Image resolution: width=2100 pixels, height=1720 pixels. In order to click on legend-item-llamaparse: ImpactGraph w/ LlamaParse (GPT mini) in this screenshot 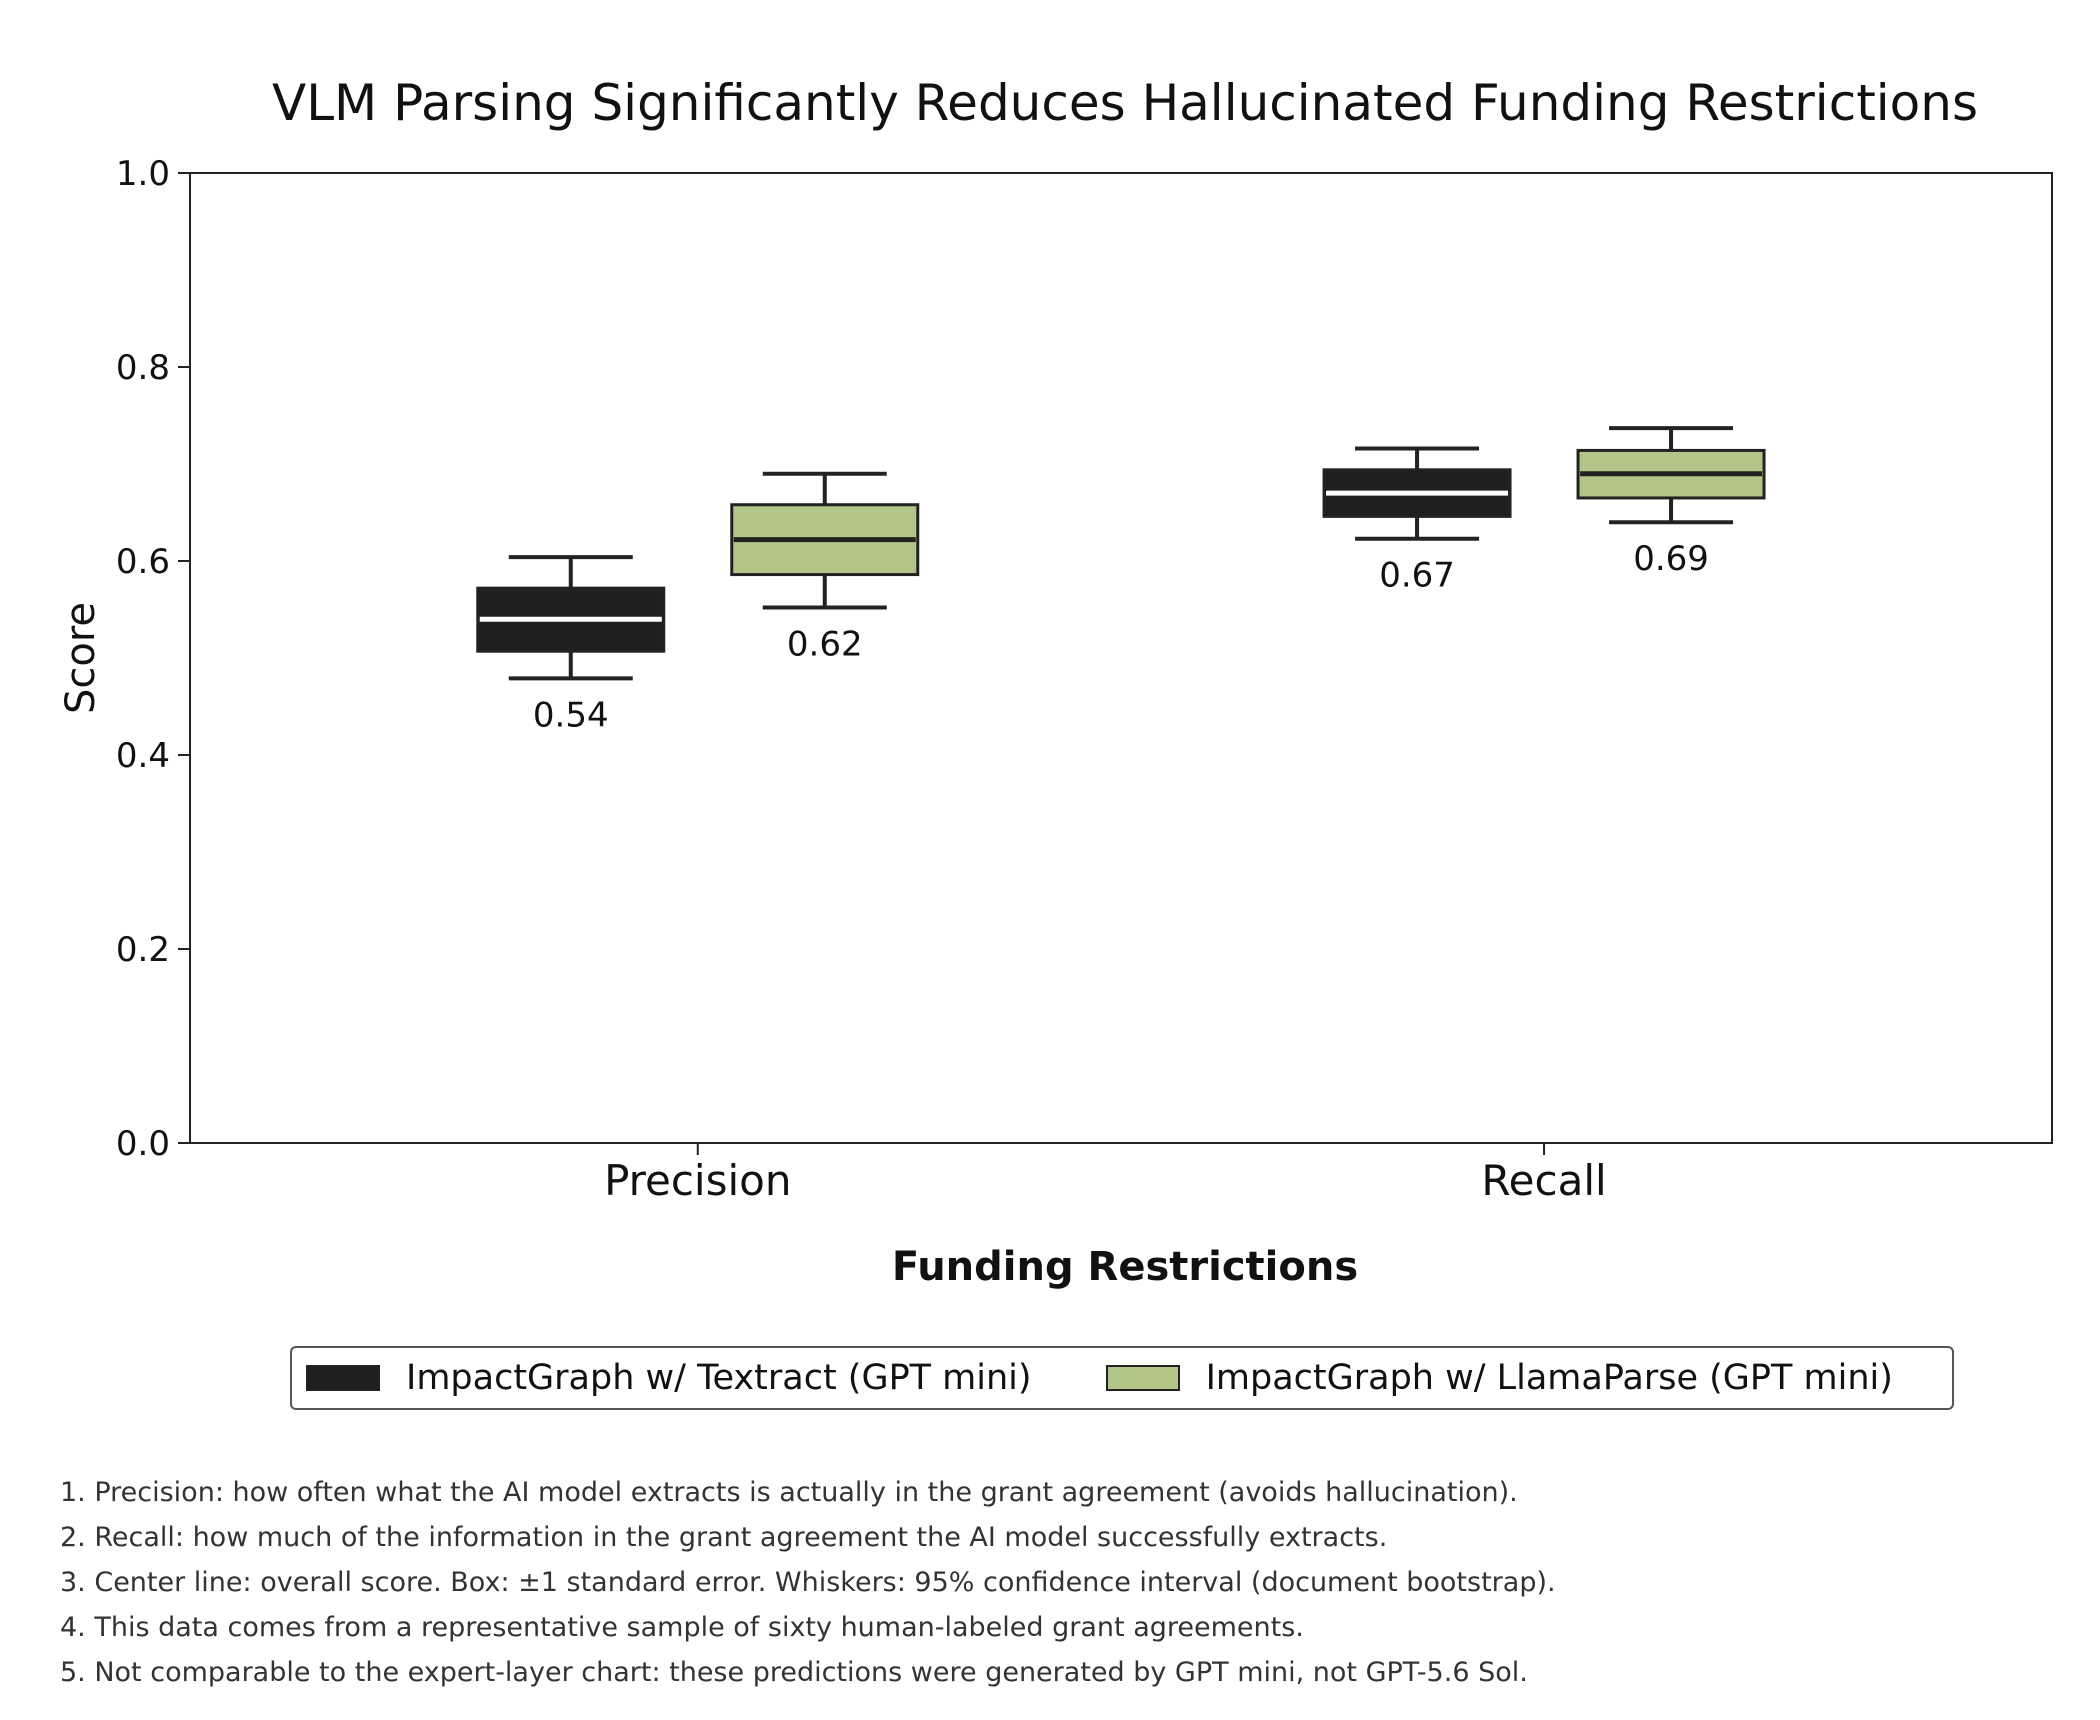, I will do `click(1499, 1378)`.